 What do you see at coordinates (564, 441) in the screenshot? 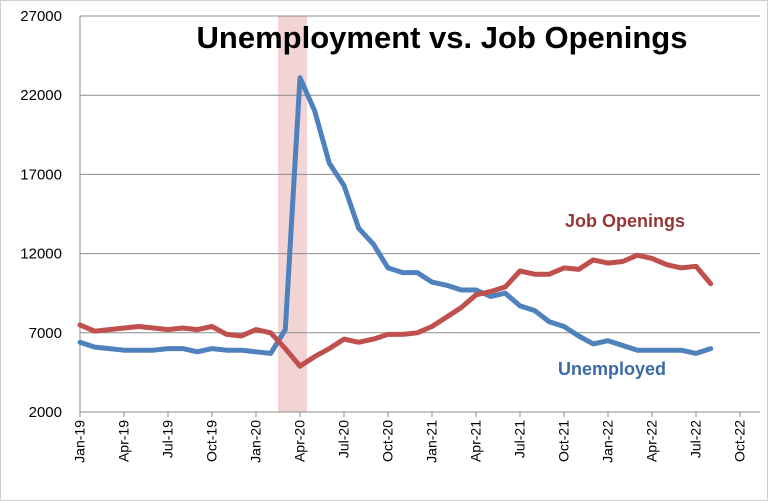
I see `x-tick-label: Oct-21` at bounding box center [564, 441].